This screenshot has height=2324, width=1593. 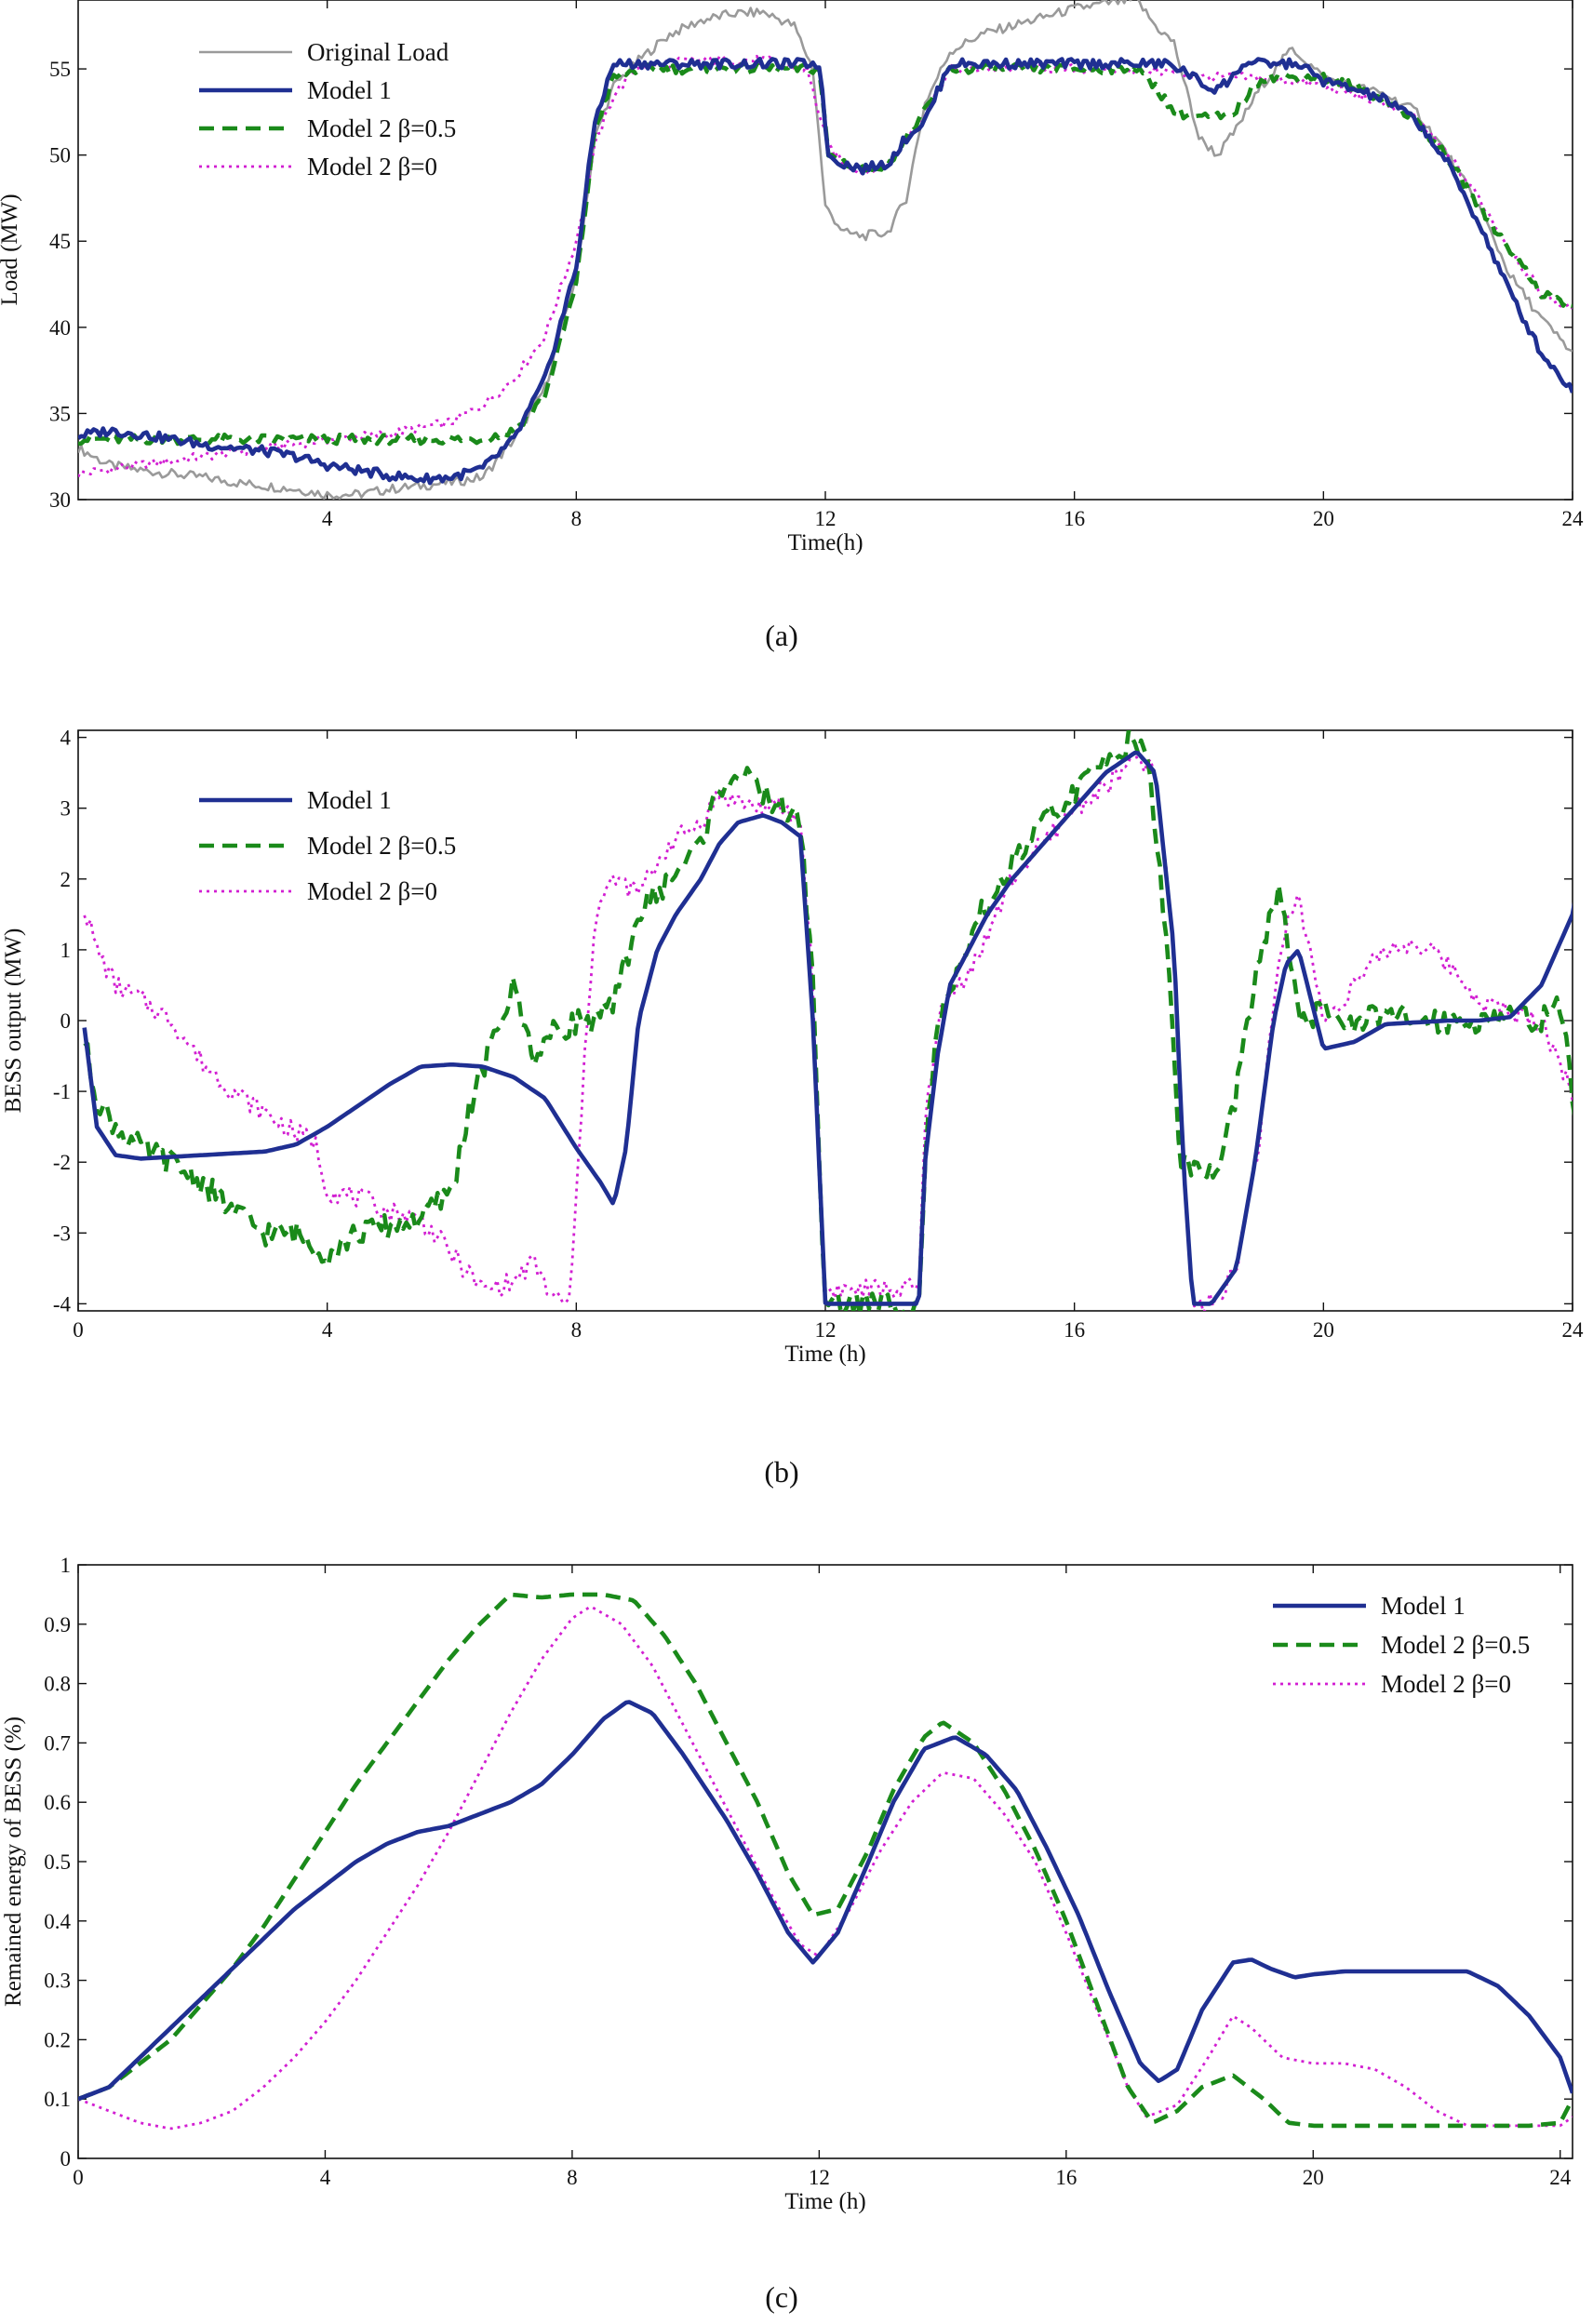 What do you see at coordinates (57, 1862) in the screenshot?
I see `y-tick-label: 0.5` at bounding box center [57, 1862].